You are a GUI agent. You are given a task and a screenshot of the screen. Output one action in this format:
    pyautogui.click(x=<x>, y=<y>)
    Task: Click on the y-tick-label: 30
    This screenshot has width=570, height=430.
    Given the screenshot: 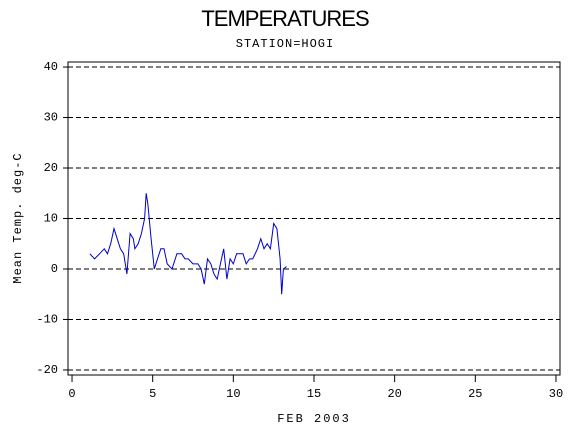 What is the action you would take?
    pyautogui.click(x=51, y=118)
    